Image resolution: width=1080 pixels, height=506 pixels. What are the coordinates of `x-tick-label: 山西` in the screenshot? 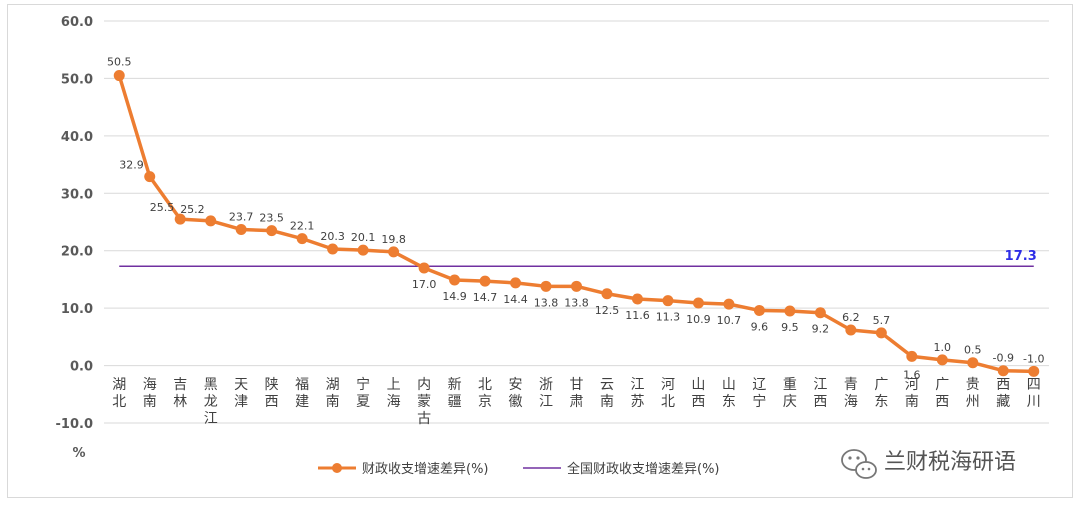 It's located at (698, 393).